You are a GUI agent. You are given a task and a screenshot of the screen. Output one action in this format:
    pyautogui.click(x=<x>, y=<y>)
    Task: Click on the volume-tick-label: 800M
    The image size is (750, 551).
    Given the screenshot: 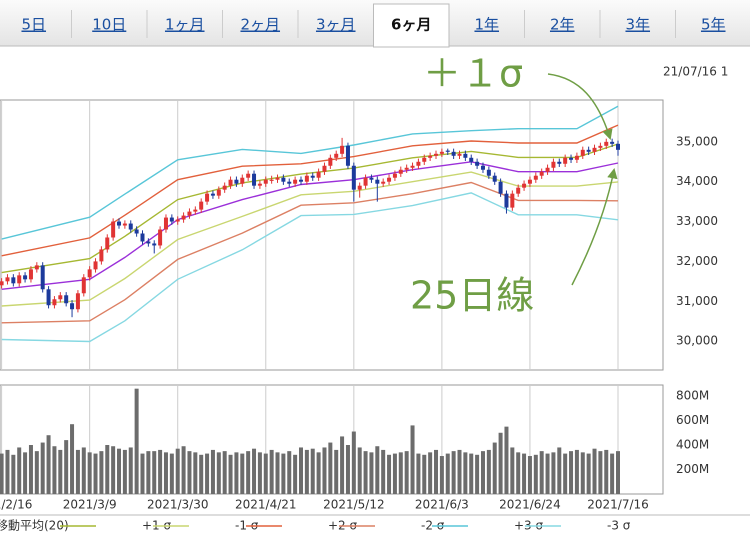 What is the action you would take?
    pyautogui.click(x=692, y=396)
    